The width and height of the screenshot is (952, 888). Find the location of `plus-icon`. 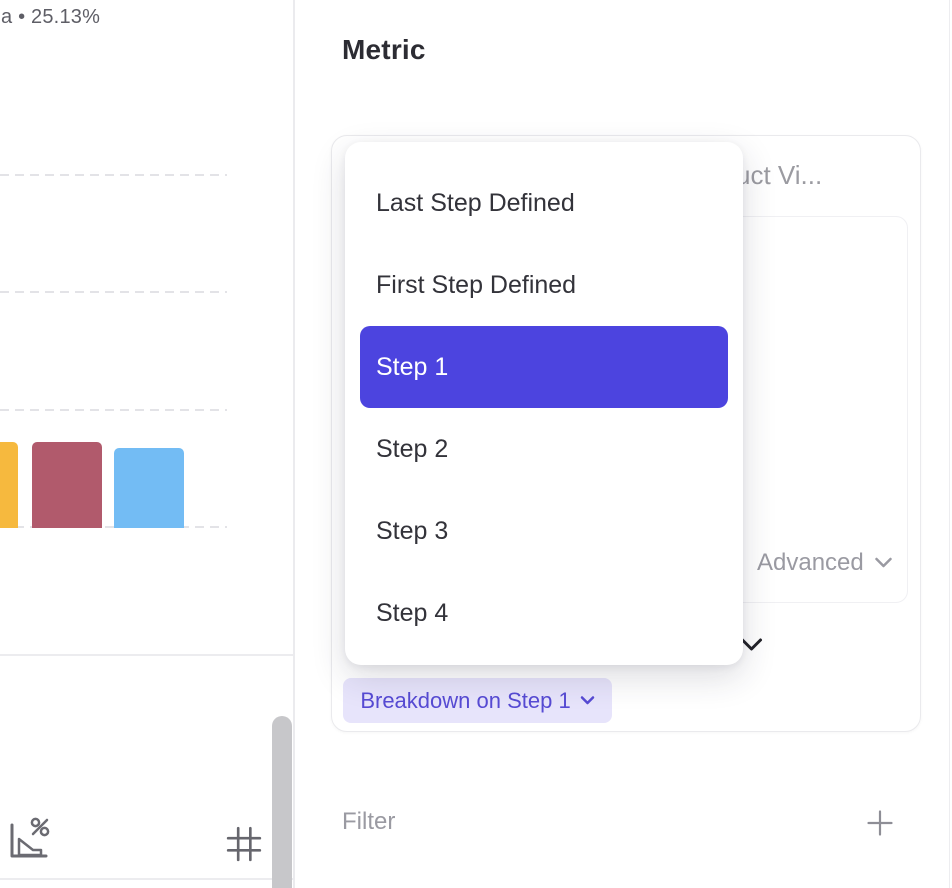

plus-icon is located at coordinates (880, 823).